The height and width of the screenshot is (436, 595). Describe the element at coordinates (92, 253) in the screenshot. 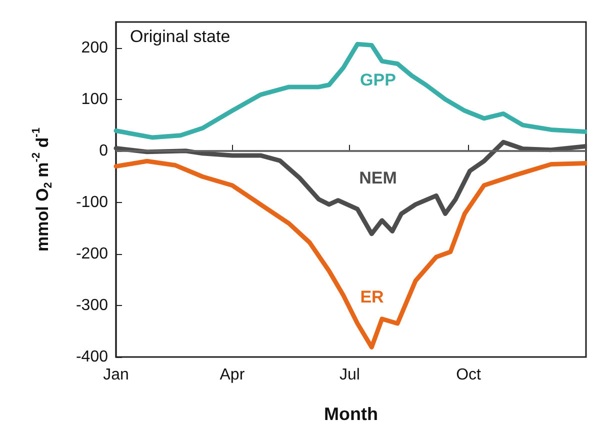

I see `y-tick-label: -200` at that location.